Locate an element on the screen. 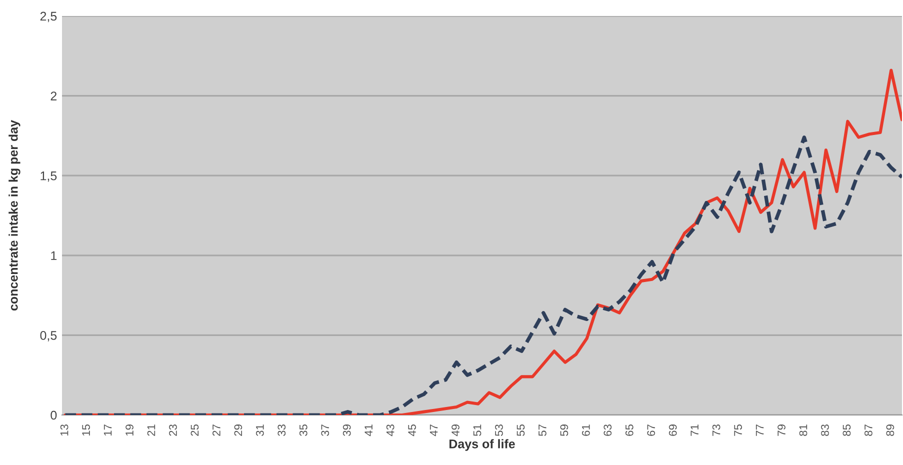  x-tick-label: 53 is located at coordinates (499, 430).